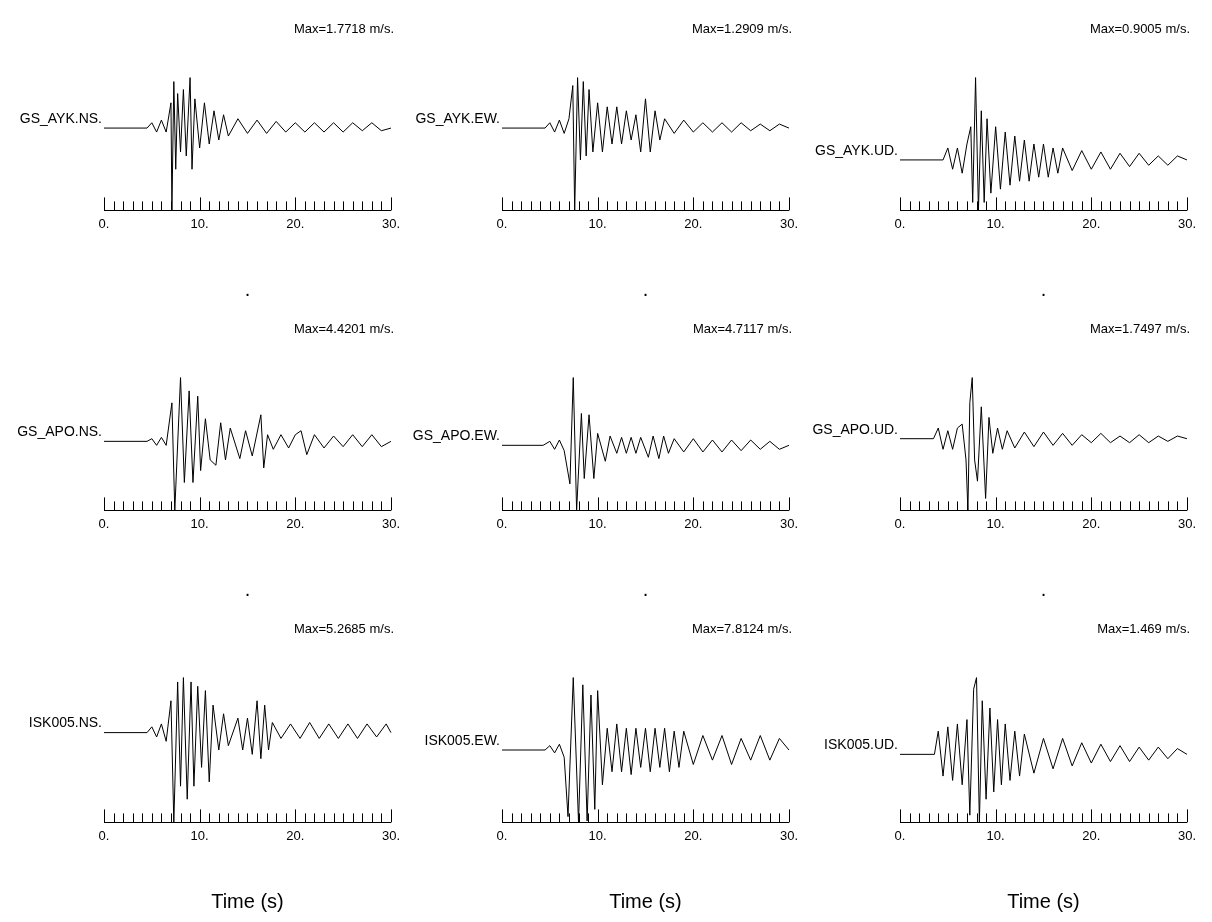 This screenshot has height=922, width=1212. Describe the element at coordinates (65, 722) in the screenshot. I see `series-label: ISK005.NS.` at that location.